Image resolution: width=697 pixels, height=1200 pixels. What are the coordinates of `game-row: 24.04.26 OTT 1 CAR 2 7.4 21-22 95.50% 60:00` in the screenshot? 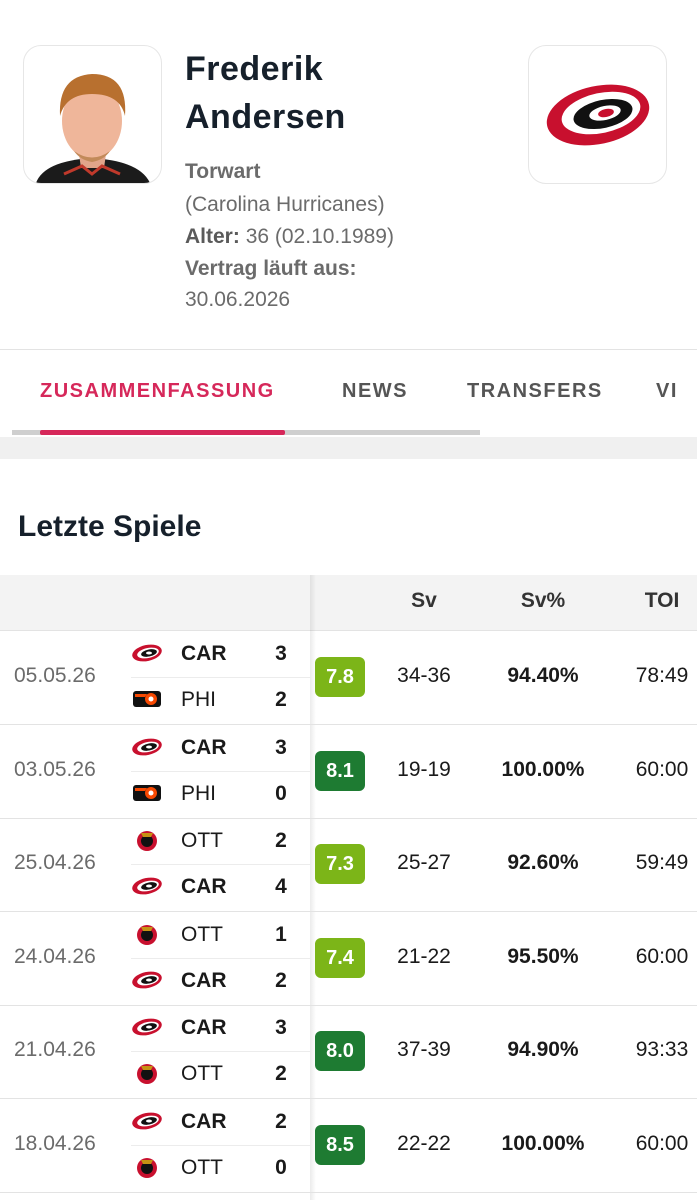 It's located at (348, 959).